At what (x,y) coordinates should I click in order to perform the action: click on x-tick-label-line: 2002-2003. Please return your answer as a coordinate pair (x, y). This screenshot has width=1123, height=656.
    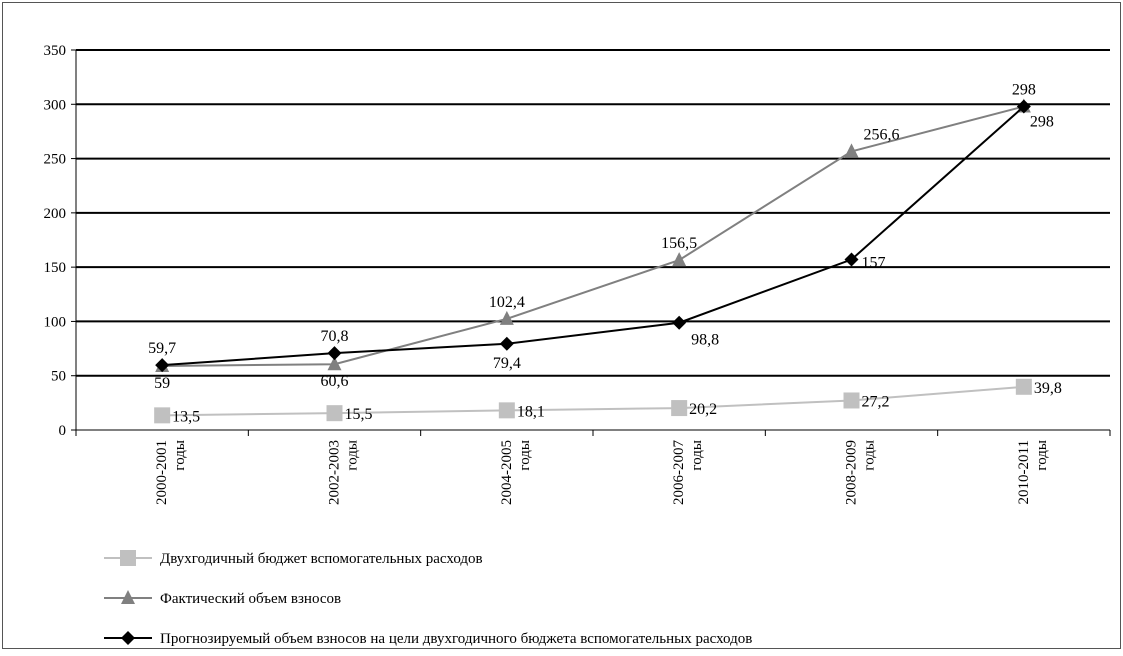
    Looking at the image, I should click on (335, 472).